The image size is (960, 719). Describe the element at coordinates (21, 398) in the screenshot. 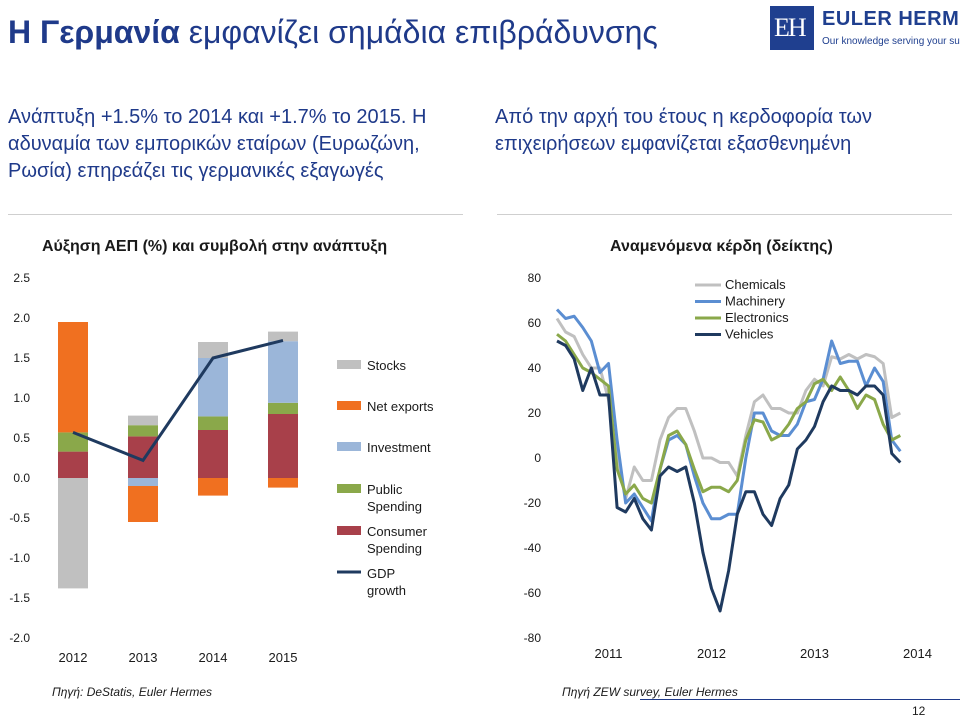

I see `y-tick-label: 1.0` at that location.